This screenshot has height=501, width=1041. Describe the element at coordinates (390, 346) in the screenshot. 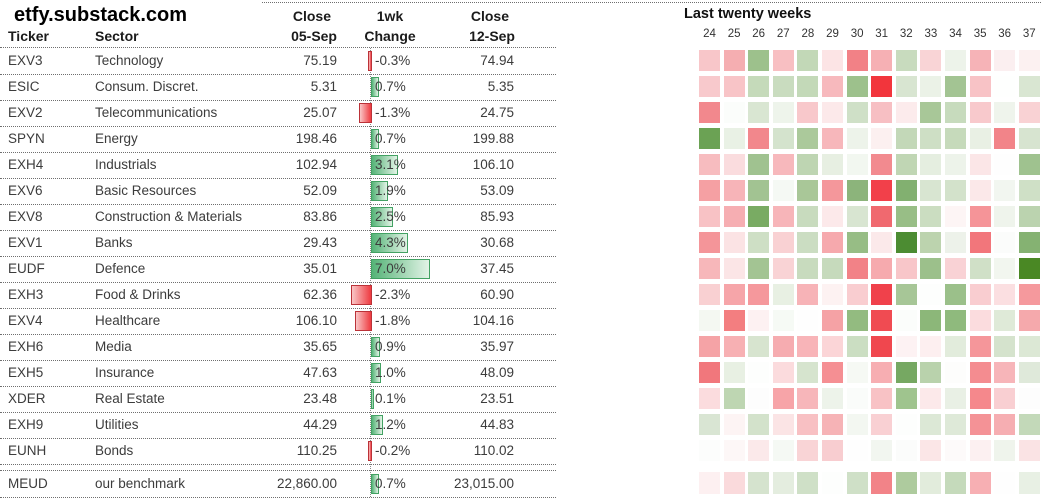

I see `change-label: 0.9%` at that location.